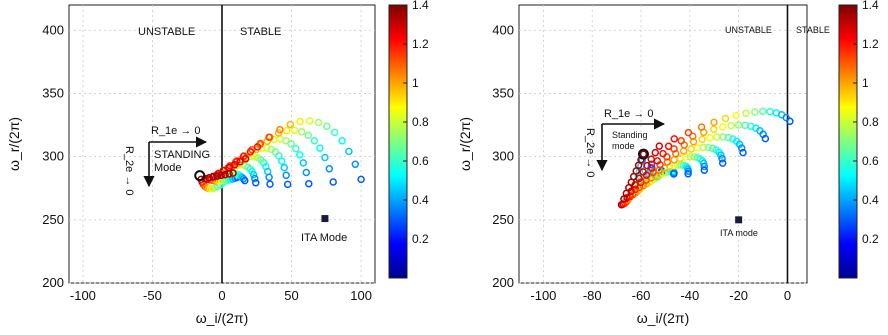 This screenshot has width=888, height=335. What do you see at coordinates (503, 92) in the screenshot?
I see `y-tick-label: 350` at bounding box center [503, 92].